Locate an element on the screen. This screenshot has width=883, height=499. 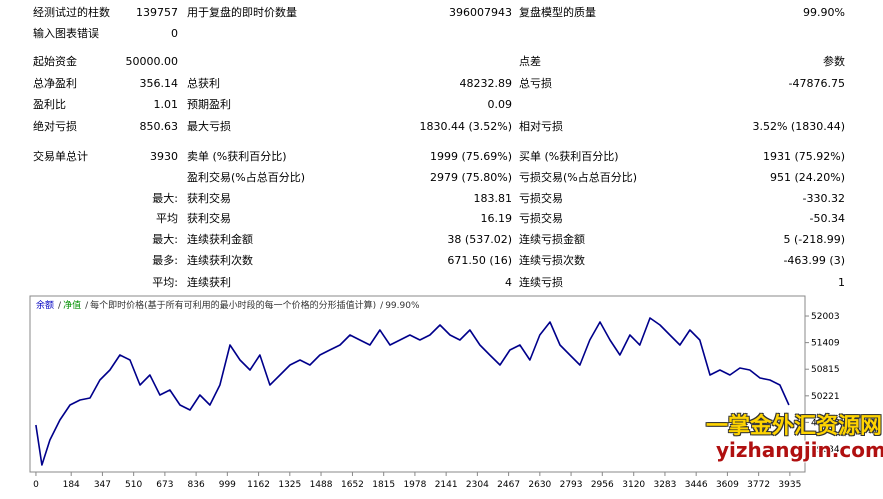
x-tick-label: 2467 is located at coordinates (508, 485).